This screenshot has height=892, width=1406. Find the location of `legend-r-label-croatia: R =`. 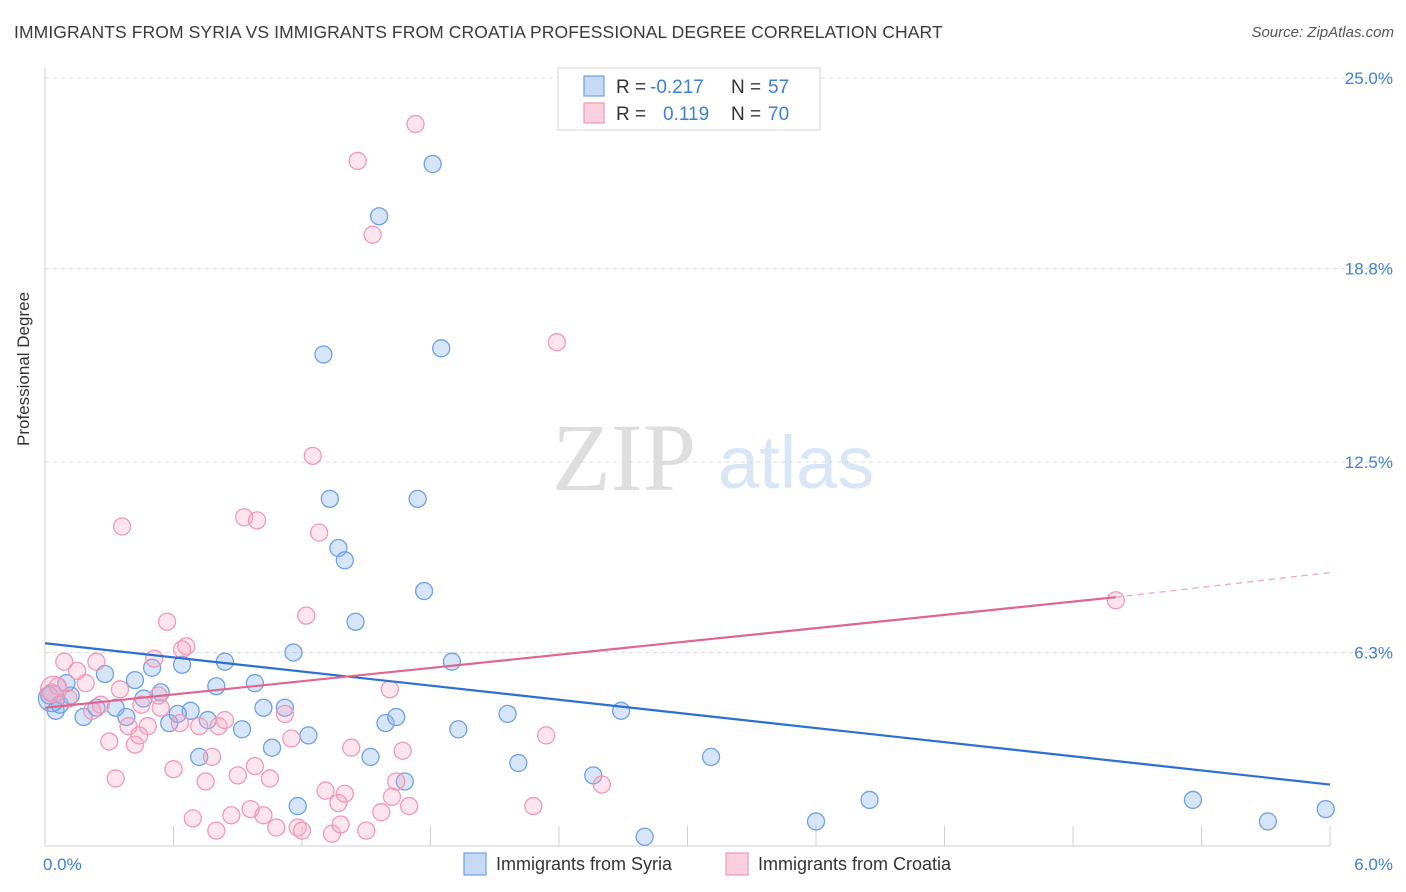

legend-r-label-croatia: R = is located at coordinates (631, 114).